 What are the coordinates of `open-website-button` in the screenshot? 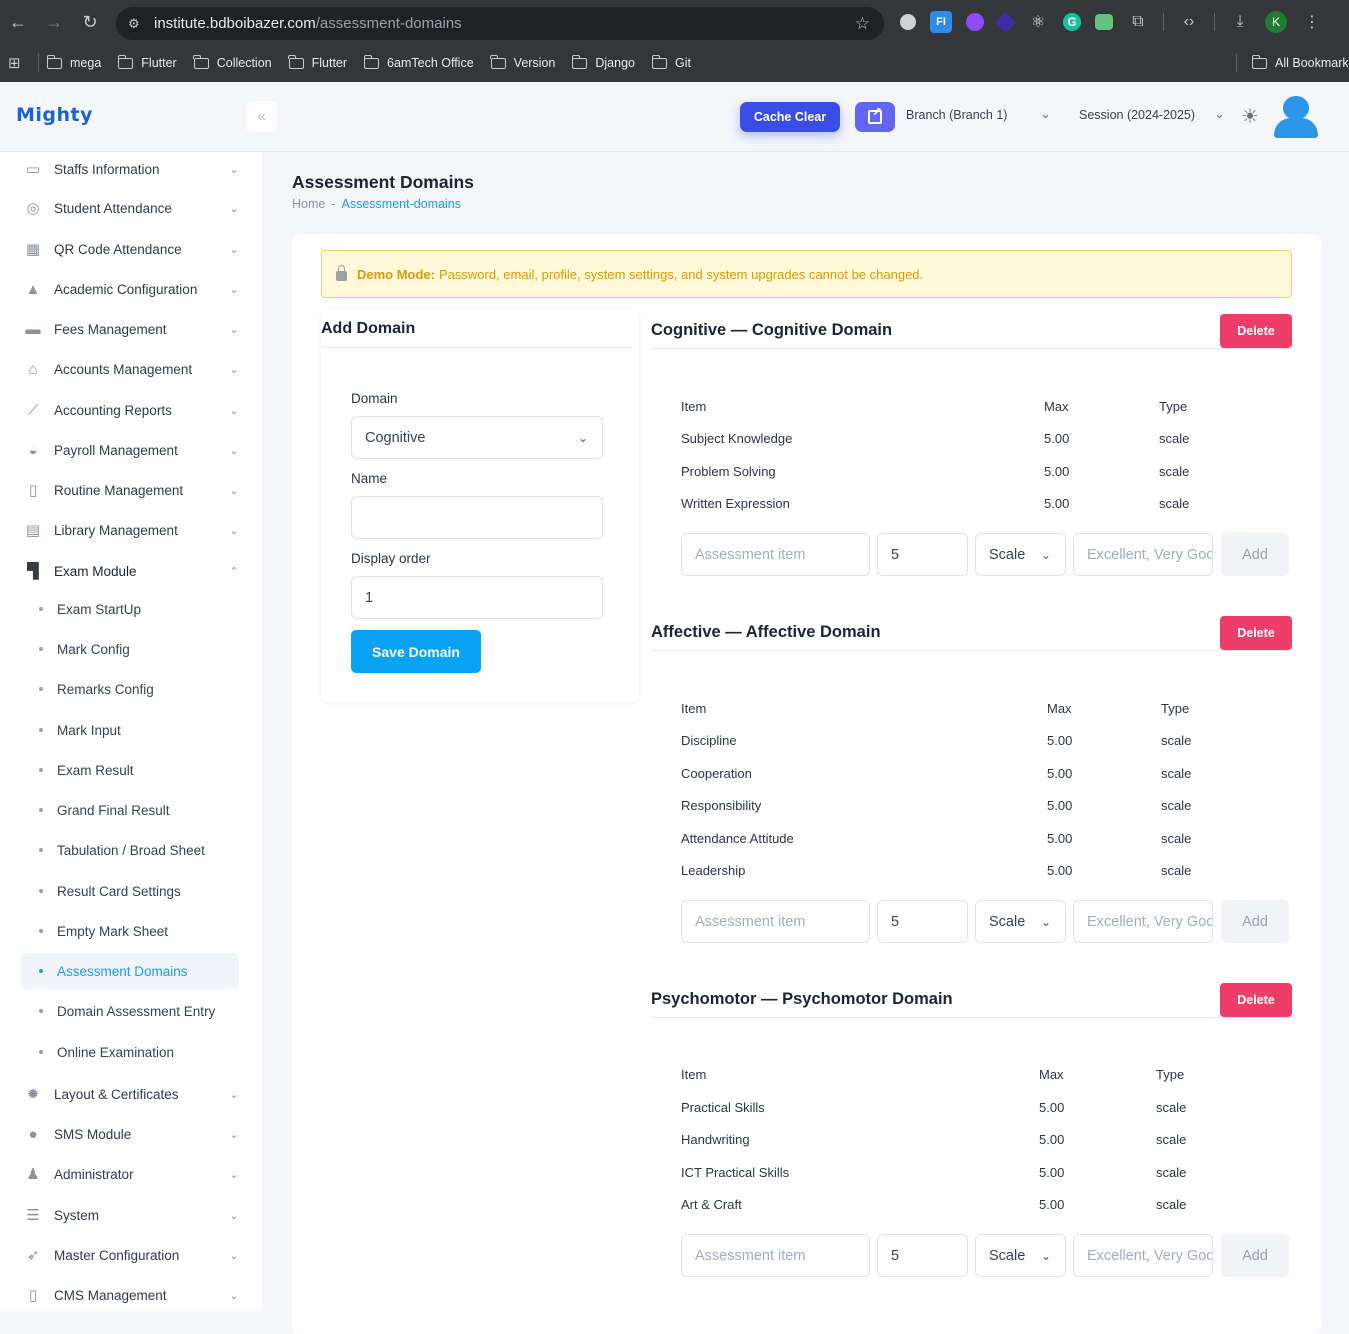 It's located at (875, 117).